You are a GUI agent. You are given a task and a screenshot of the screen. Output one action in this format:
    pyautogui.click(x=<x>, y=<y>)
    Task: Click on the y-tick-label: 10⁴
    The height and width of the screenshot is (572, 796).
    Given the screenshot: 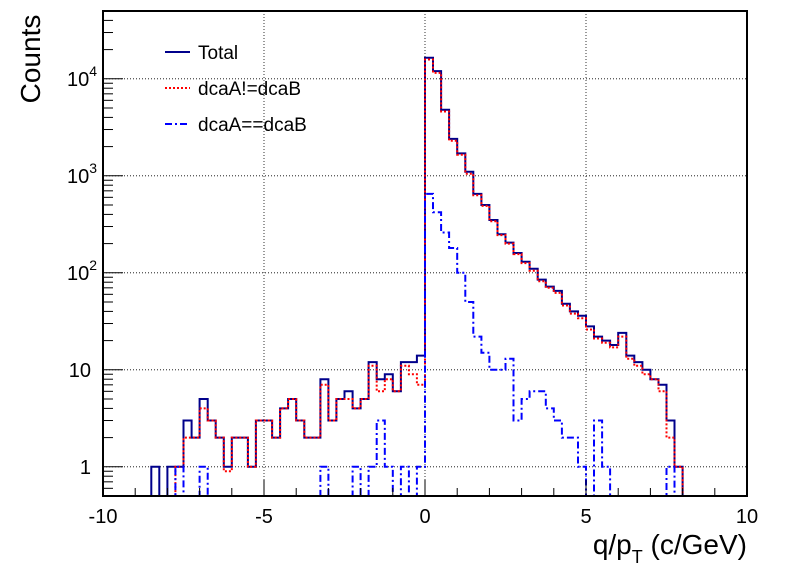 What is the action you would take?
    pyautogui.click(x=82, y=77)
    